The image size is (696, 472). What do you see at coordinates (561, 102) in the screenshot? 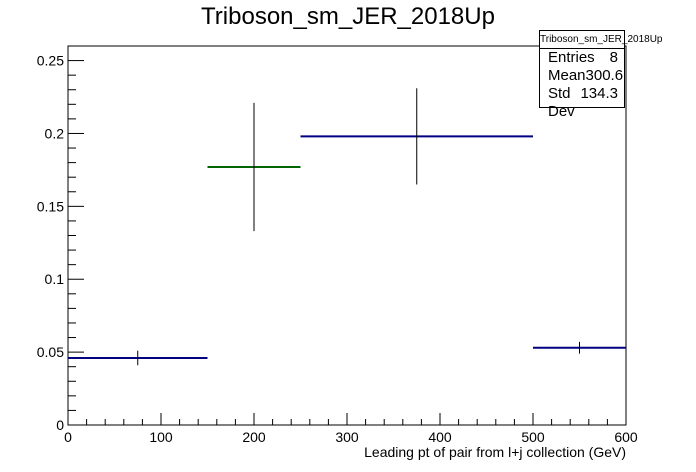
I see `stats-stddev-label: Std Dev` at bounding box center [561, 102].